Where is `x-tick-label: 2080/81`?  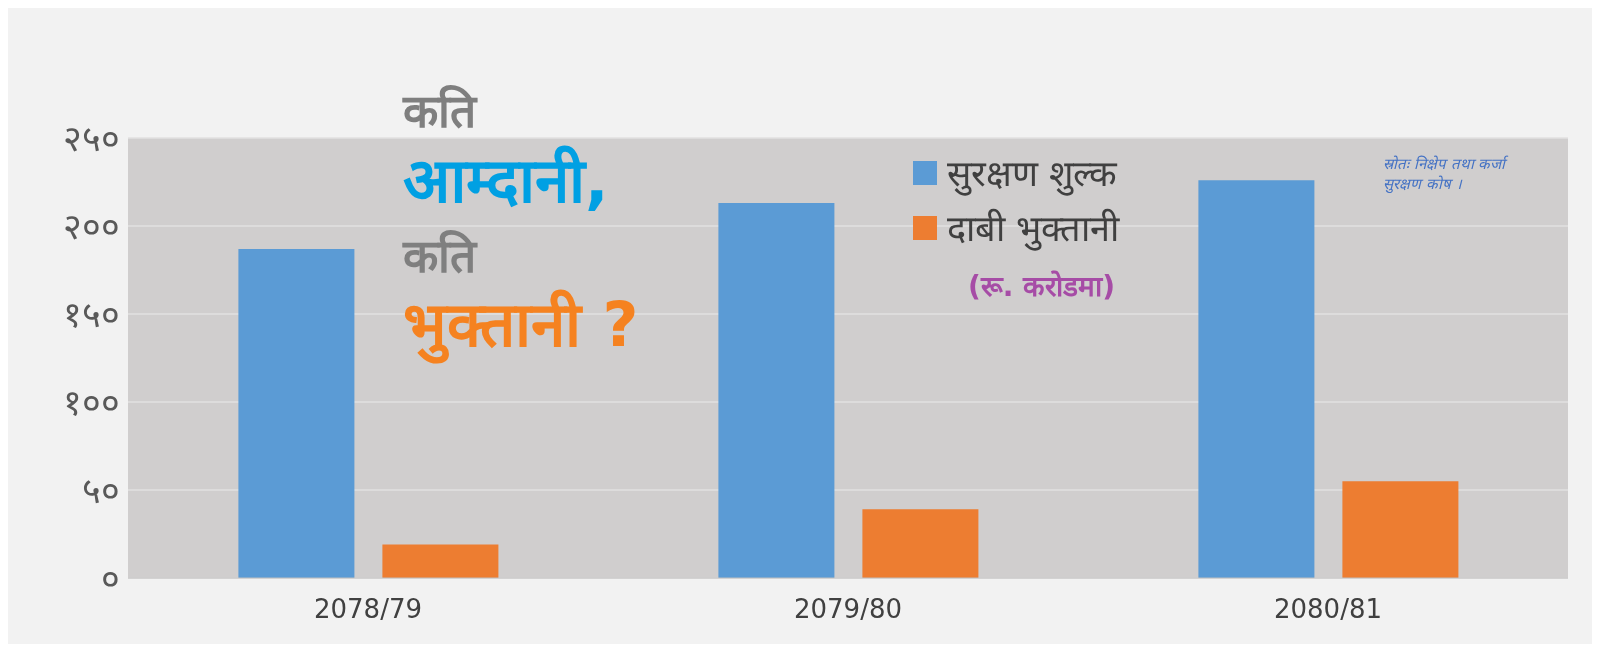 x-tick-label: 2080/81 is located at coordinates (1328, 609).